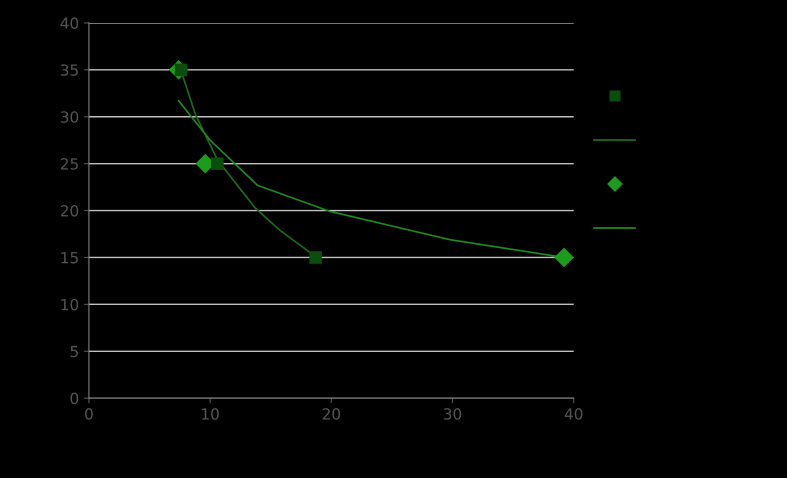 The image size is (787, 478). I want to click on y-tick-label: 10, so click(69, 304).